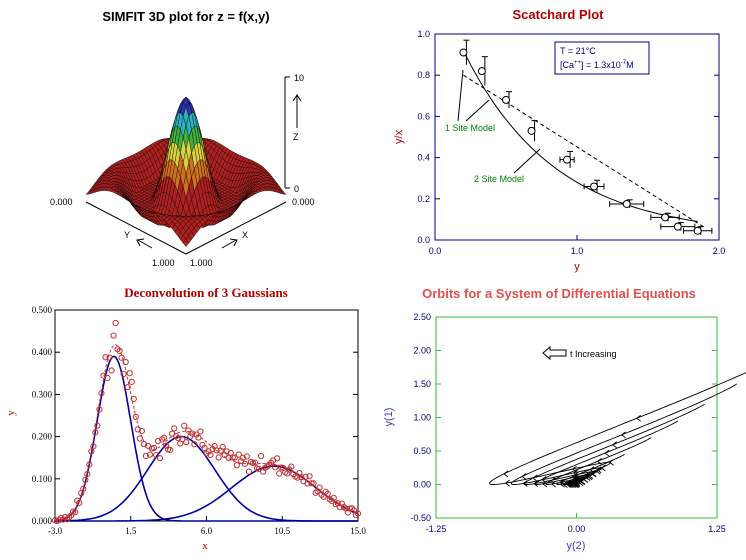 Image resolution: width=746 pixels, height=560 pixels. I want to click on t-increasing-arrow, so click(554, 353).